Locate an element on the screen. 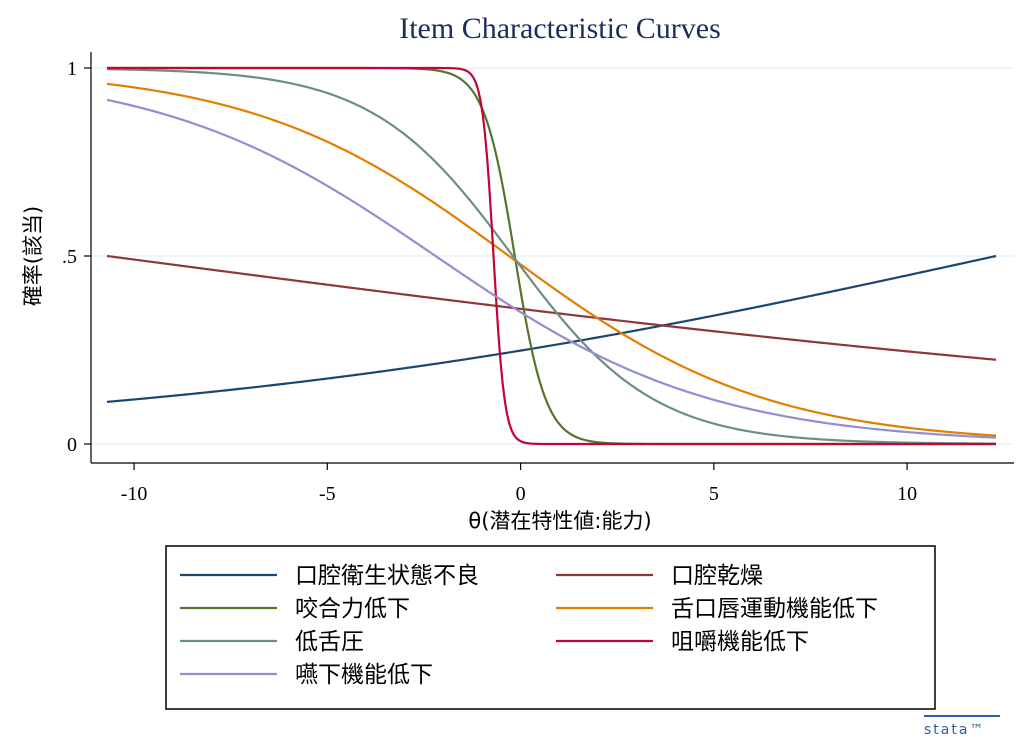  y-axis-label: 確率(該当) is located at coordinates (33, 256).